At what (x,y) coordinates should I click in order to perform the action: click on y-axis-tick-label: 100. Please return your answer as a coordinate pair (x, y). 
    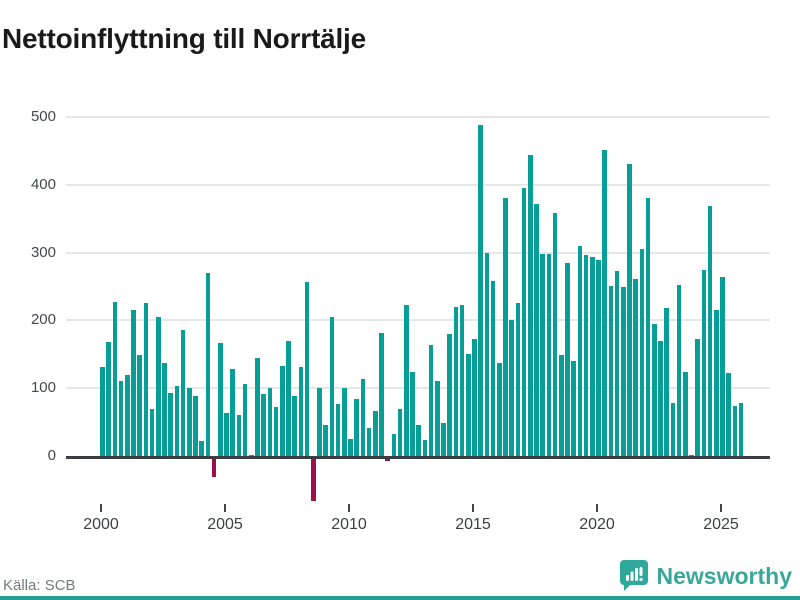
    Looking at the image, I should click on (43, 388).